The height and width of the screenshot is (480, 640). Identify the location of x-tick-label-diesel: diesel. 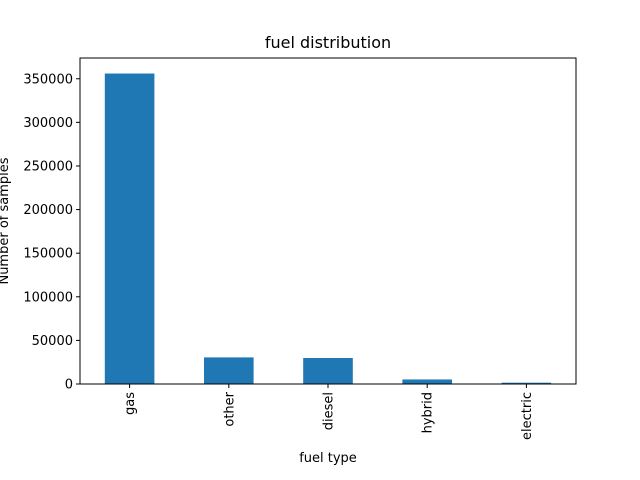
(329, 411).